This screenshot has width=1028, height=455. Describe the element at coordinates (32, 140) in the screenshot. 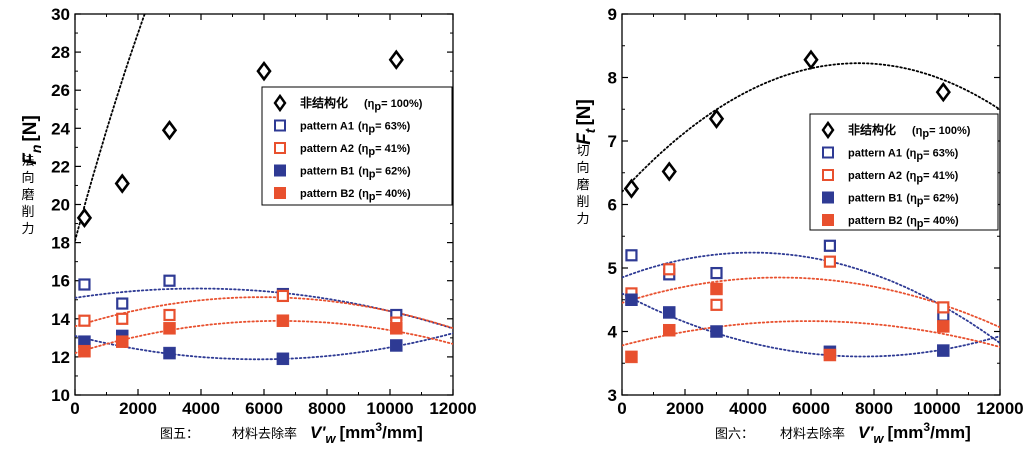

I see `y-axis-label: Fn [N]` at that location.